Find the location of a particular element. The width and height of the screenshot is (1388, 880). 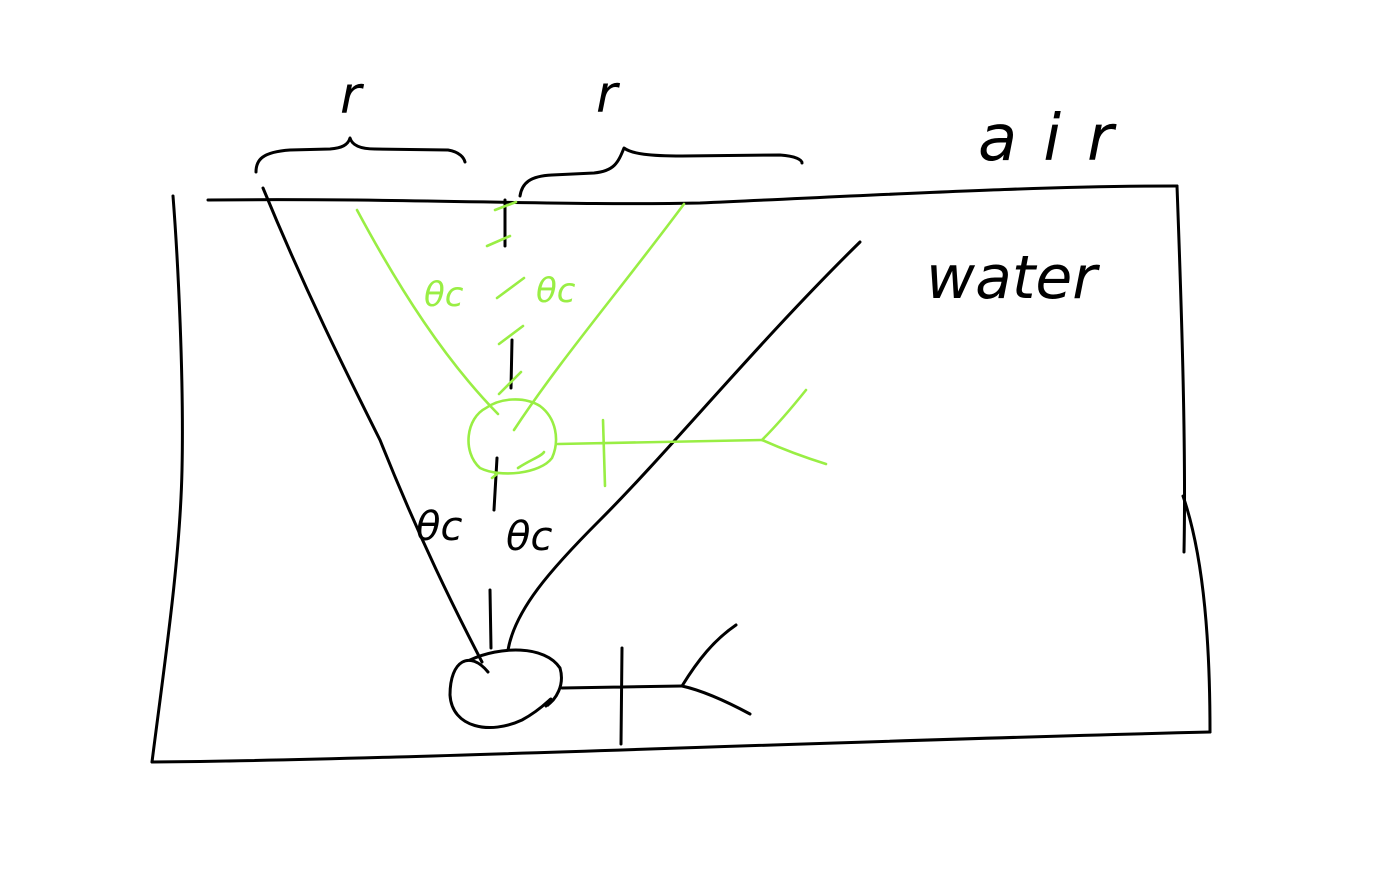

water-surface is located at coordinates (692, 195).